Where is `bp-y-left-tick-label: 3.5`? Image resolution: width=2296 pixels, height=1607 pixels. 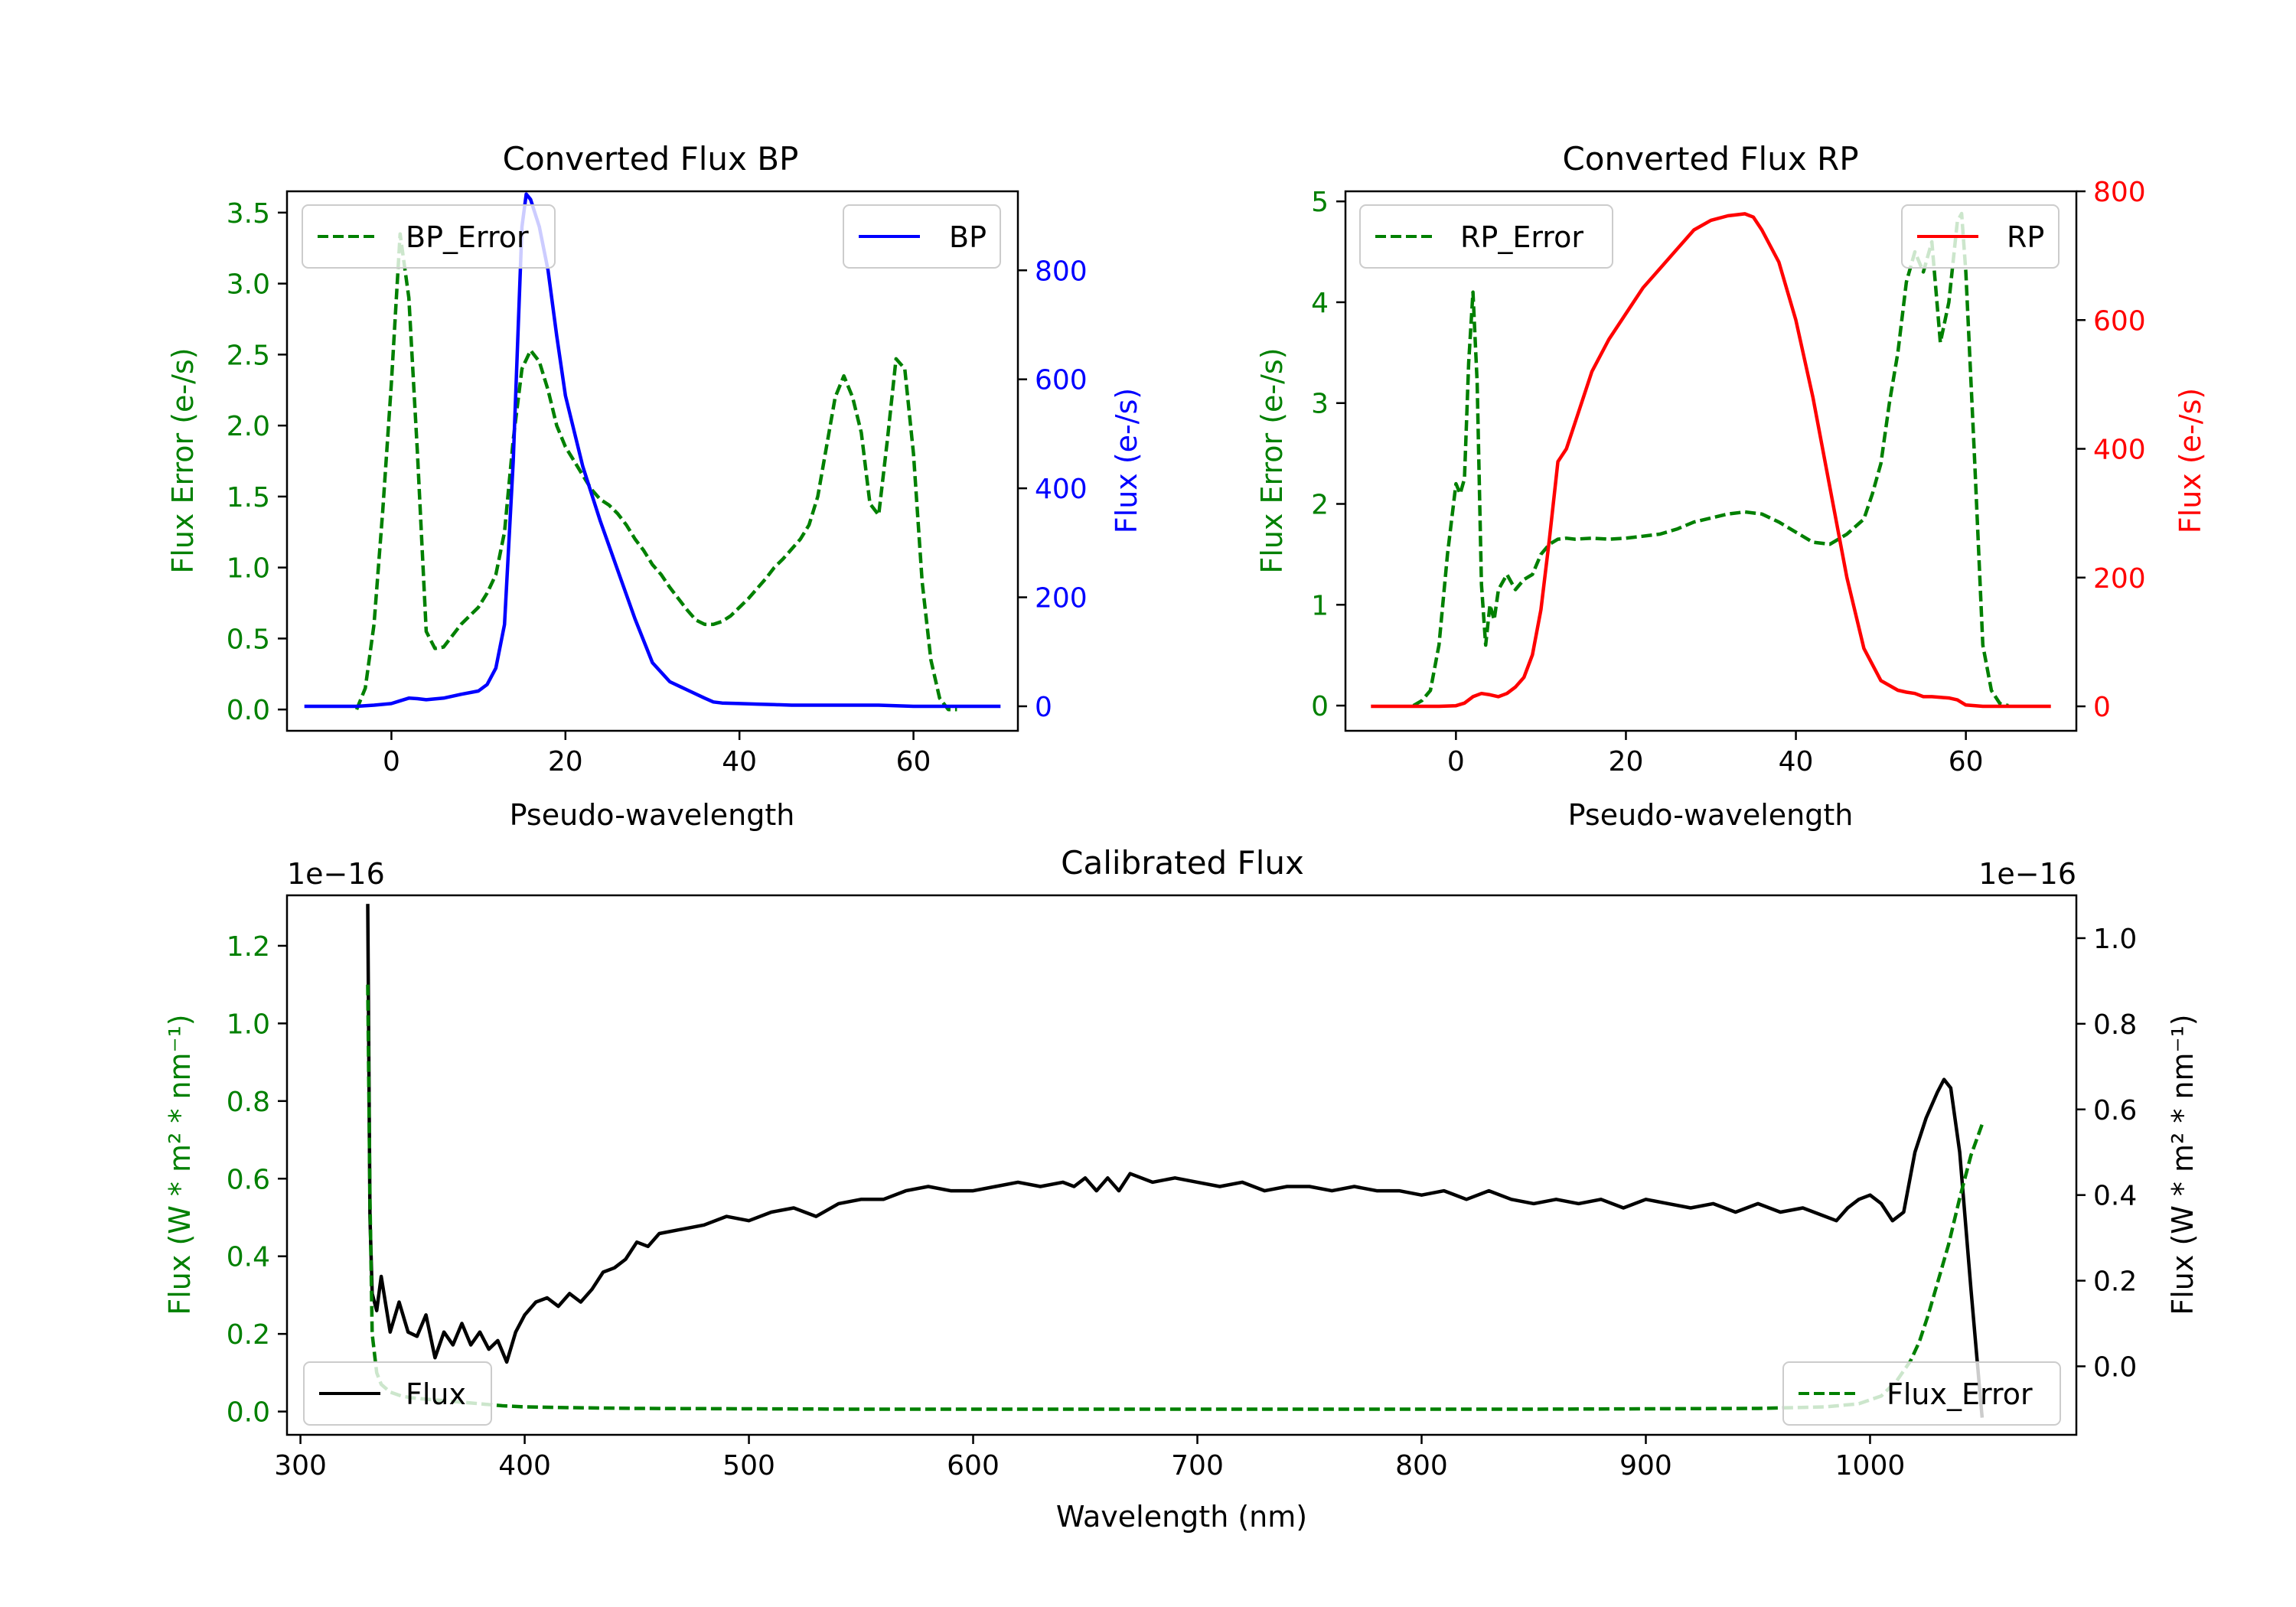
bp-y-left-tick-label: 3.5 is located at coordinates (248, 214).